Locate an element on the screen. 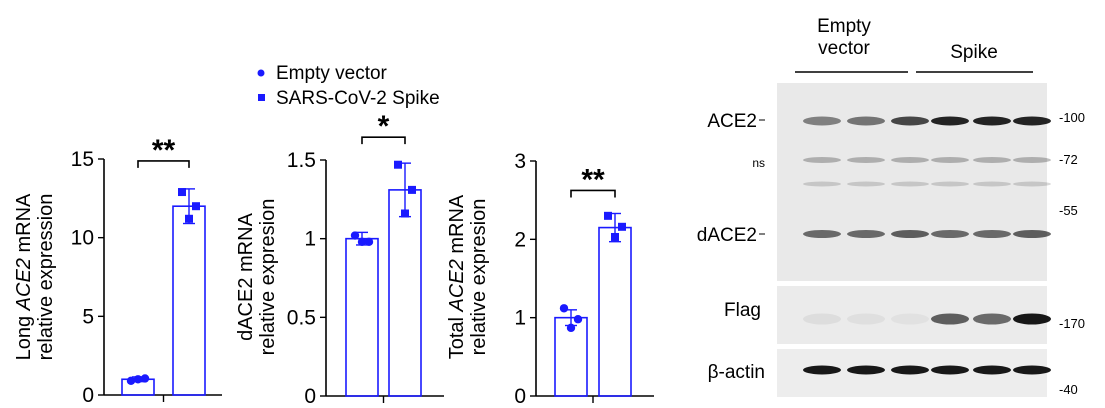 The width and height of the screenshot is (1105, 408). y-axis-label-line1: Total ACE2 mRNA is located at coordinates (457, 276).